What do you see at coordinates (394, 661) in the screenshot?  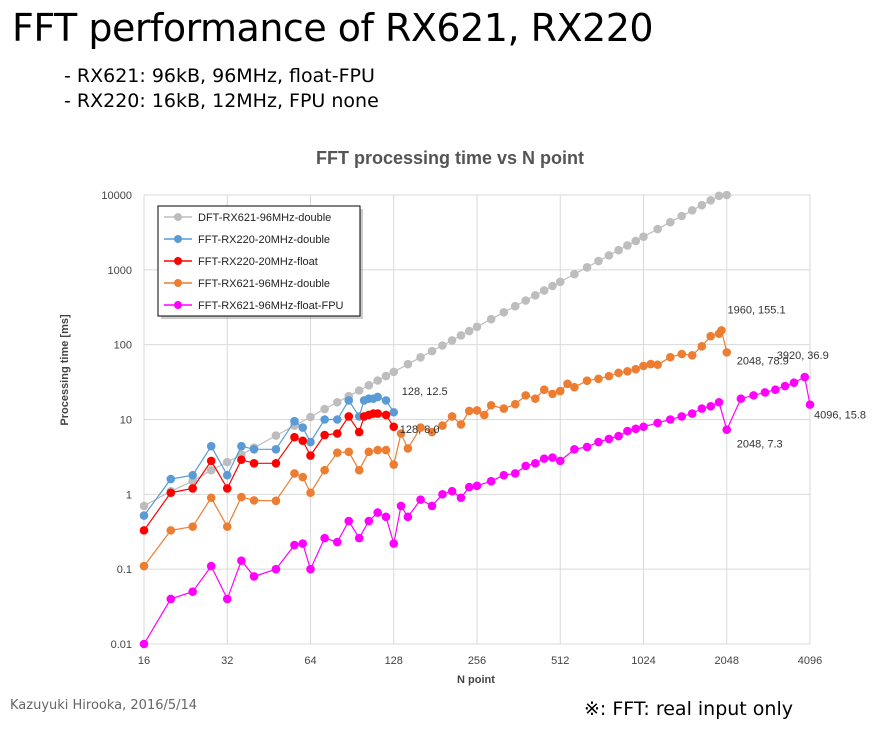 I see `x-tick-label: 128` at bounding box center [394, 661].